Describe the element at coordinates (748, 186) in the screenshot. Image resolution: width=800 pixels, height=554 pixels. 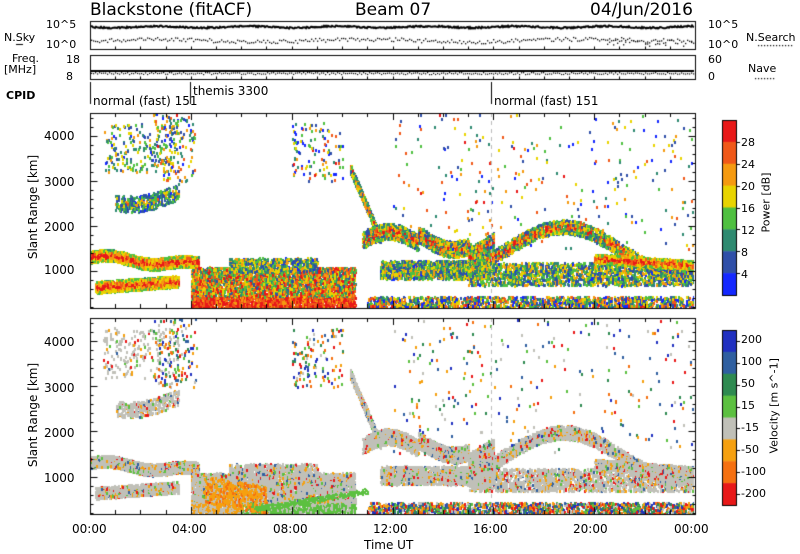
I see `power-colorbar-tick: 20` at that location.